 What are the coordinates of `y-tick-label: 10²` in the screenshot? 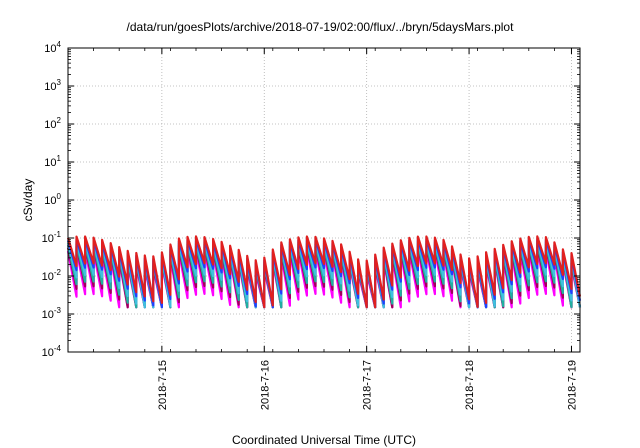 It's located at (52, 123).